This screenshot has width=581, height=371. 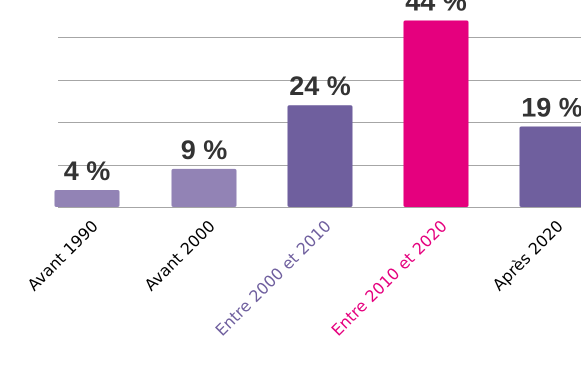 What do you see at coordinates (180, 255) in the screenshot?
I see `category-label-1: Avant 2000` at bounding box center [180, 255].